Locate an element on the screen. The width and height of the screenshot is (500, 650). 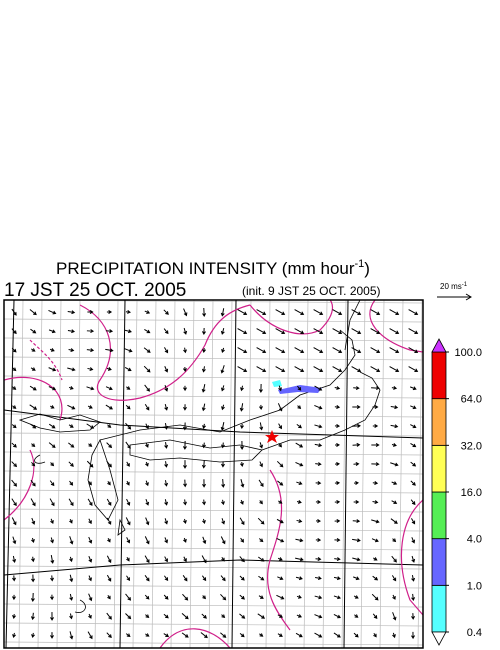
colorbar-label: 0.4 is located at coordinates (474, 633).